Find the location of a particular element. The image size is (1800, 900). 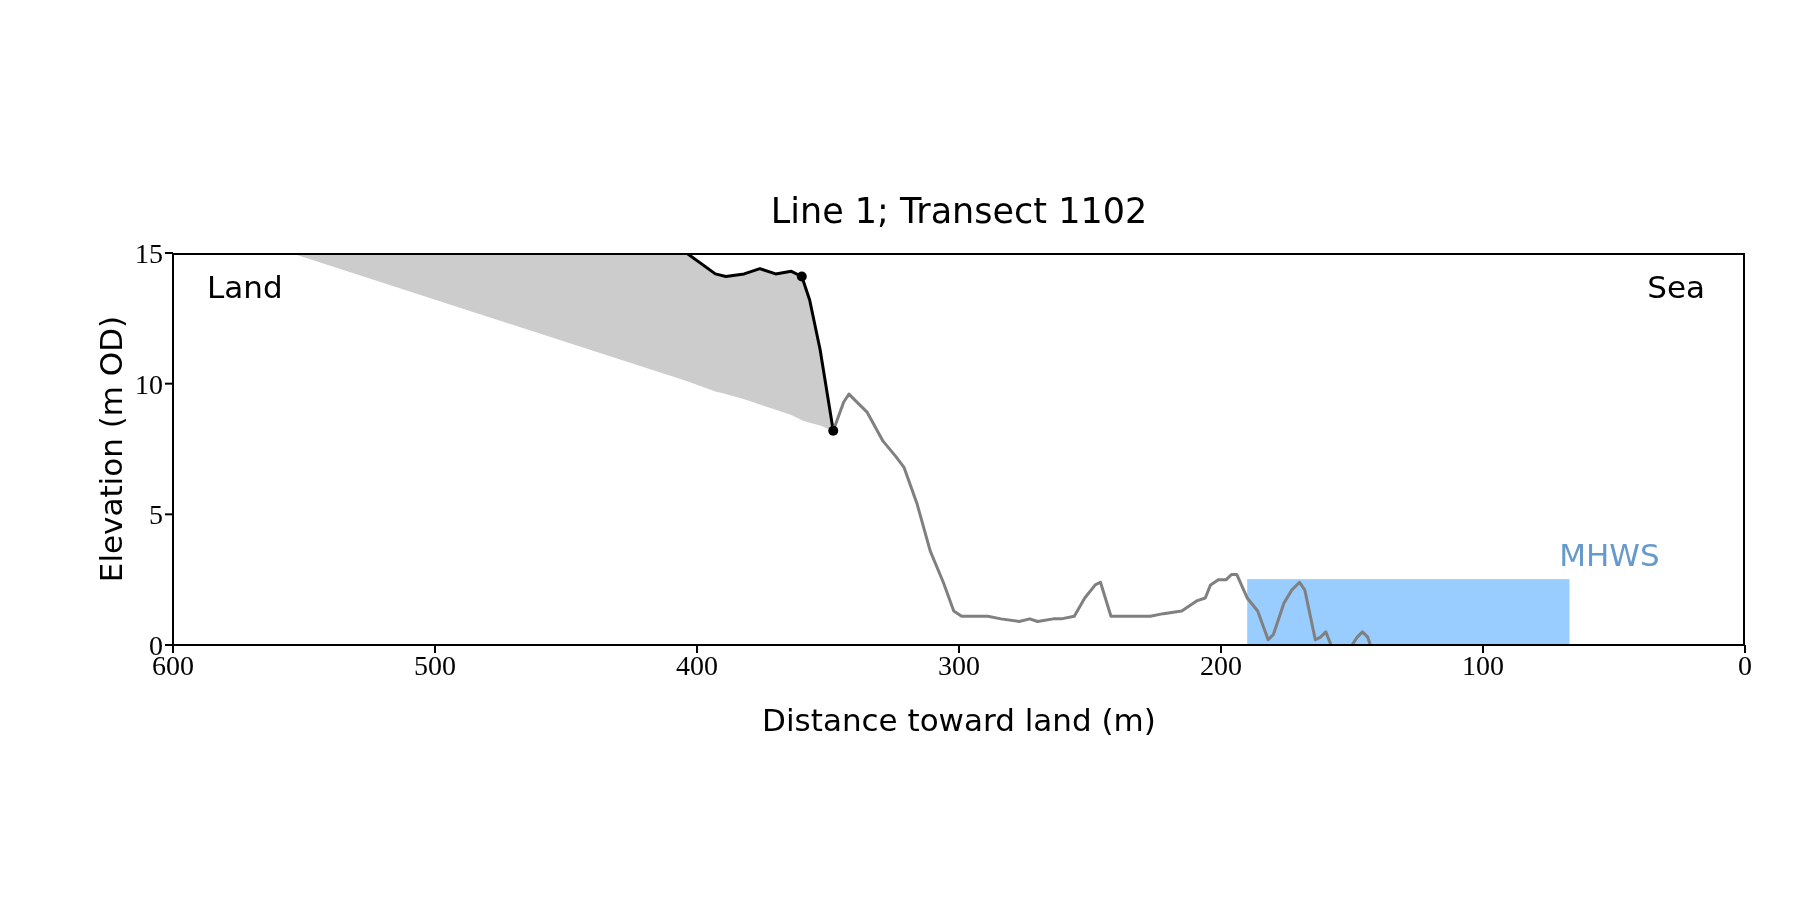

y-tick-label: 15 is located at coordinates (149, 253).